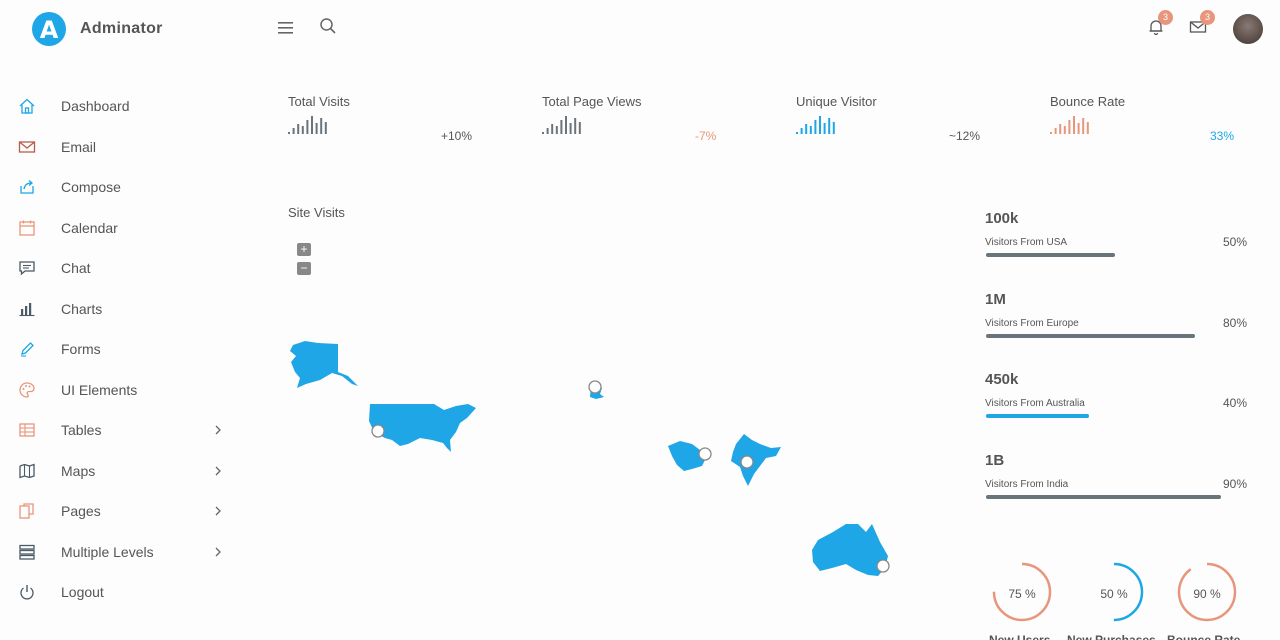 The height and width of the screenshot is (640, 1280). What do you see at coordinates (706, 136) in the screenshot?
I see `stat-change: -7%` at bounding box center [706, 136].